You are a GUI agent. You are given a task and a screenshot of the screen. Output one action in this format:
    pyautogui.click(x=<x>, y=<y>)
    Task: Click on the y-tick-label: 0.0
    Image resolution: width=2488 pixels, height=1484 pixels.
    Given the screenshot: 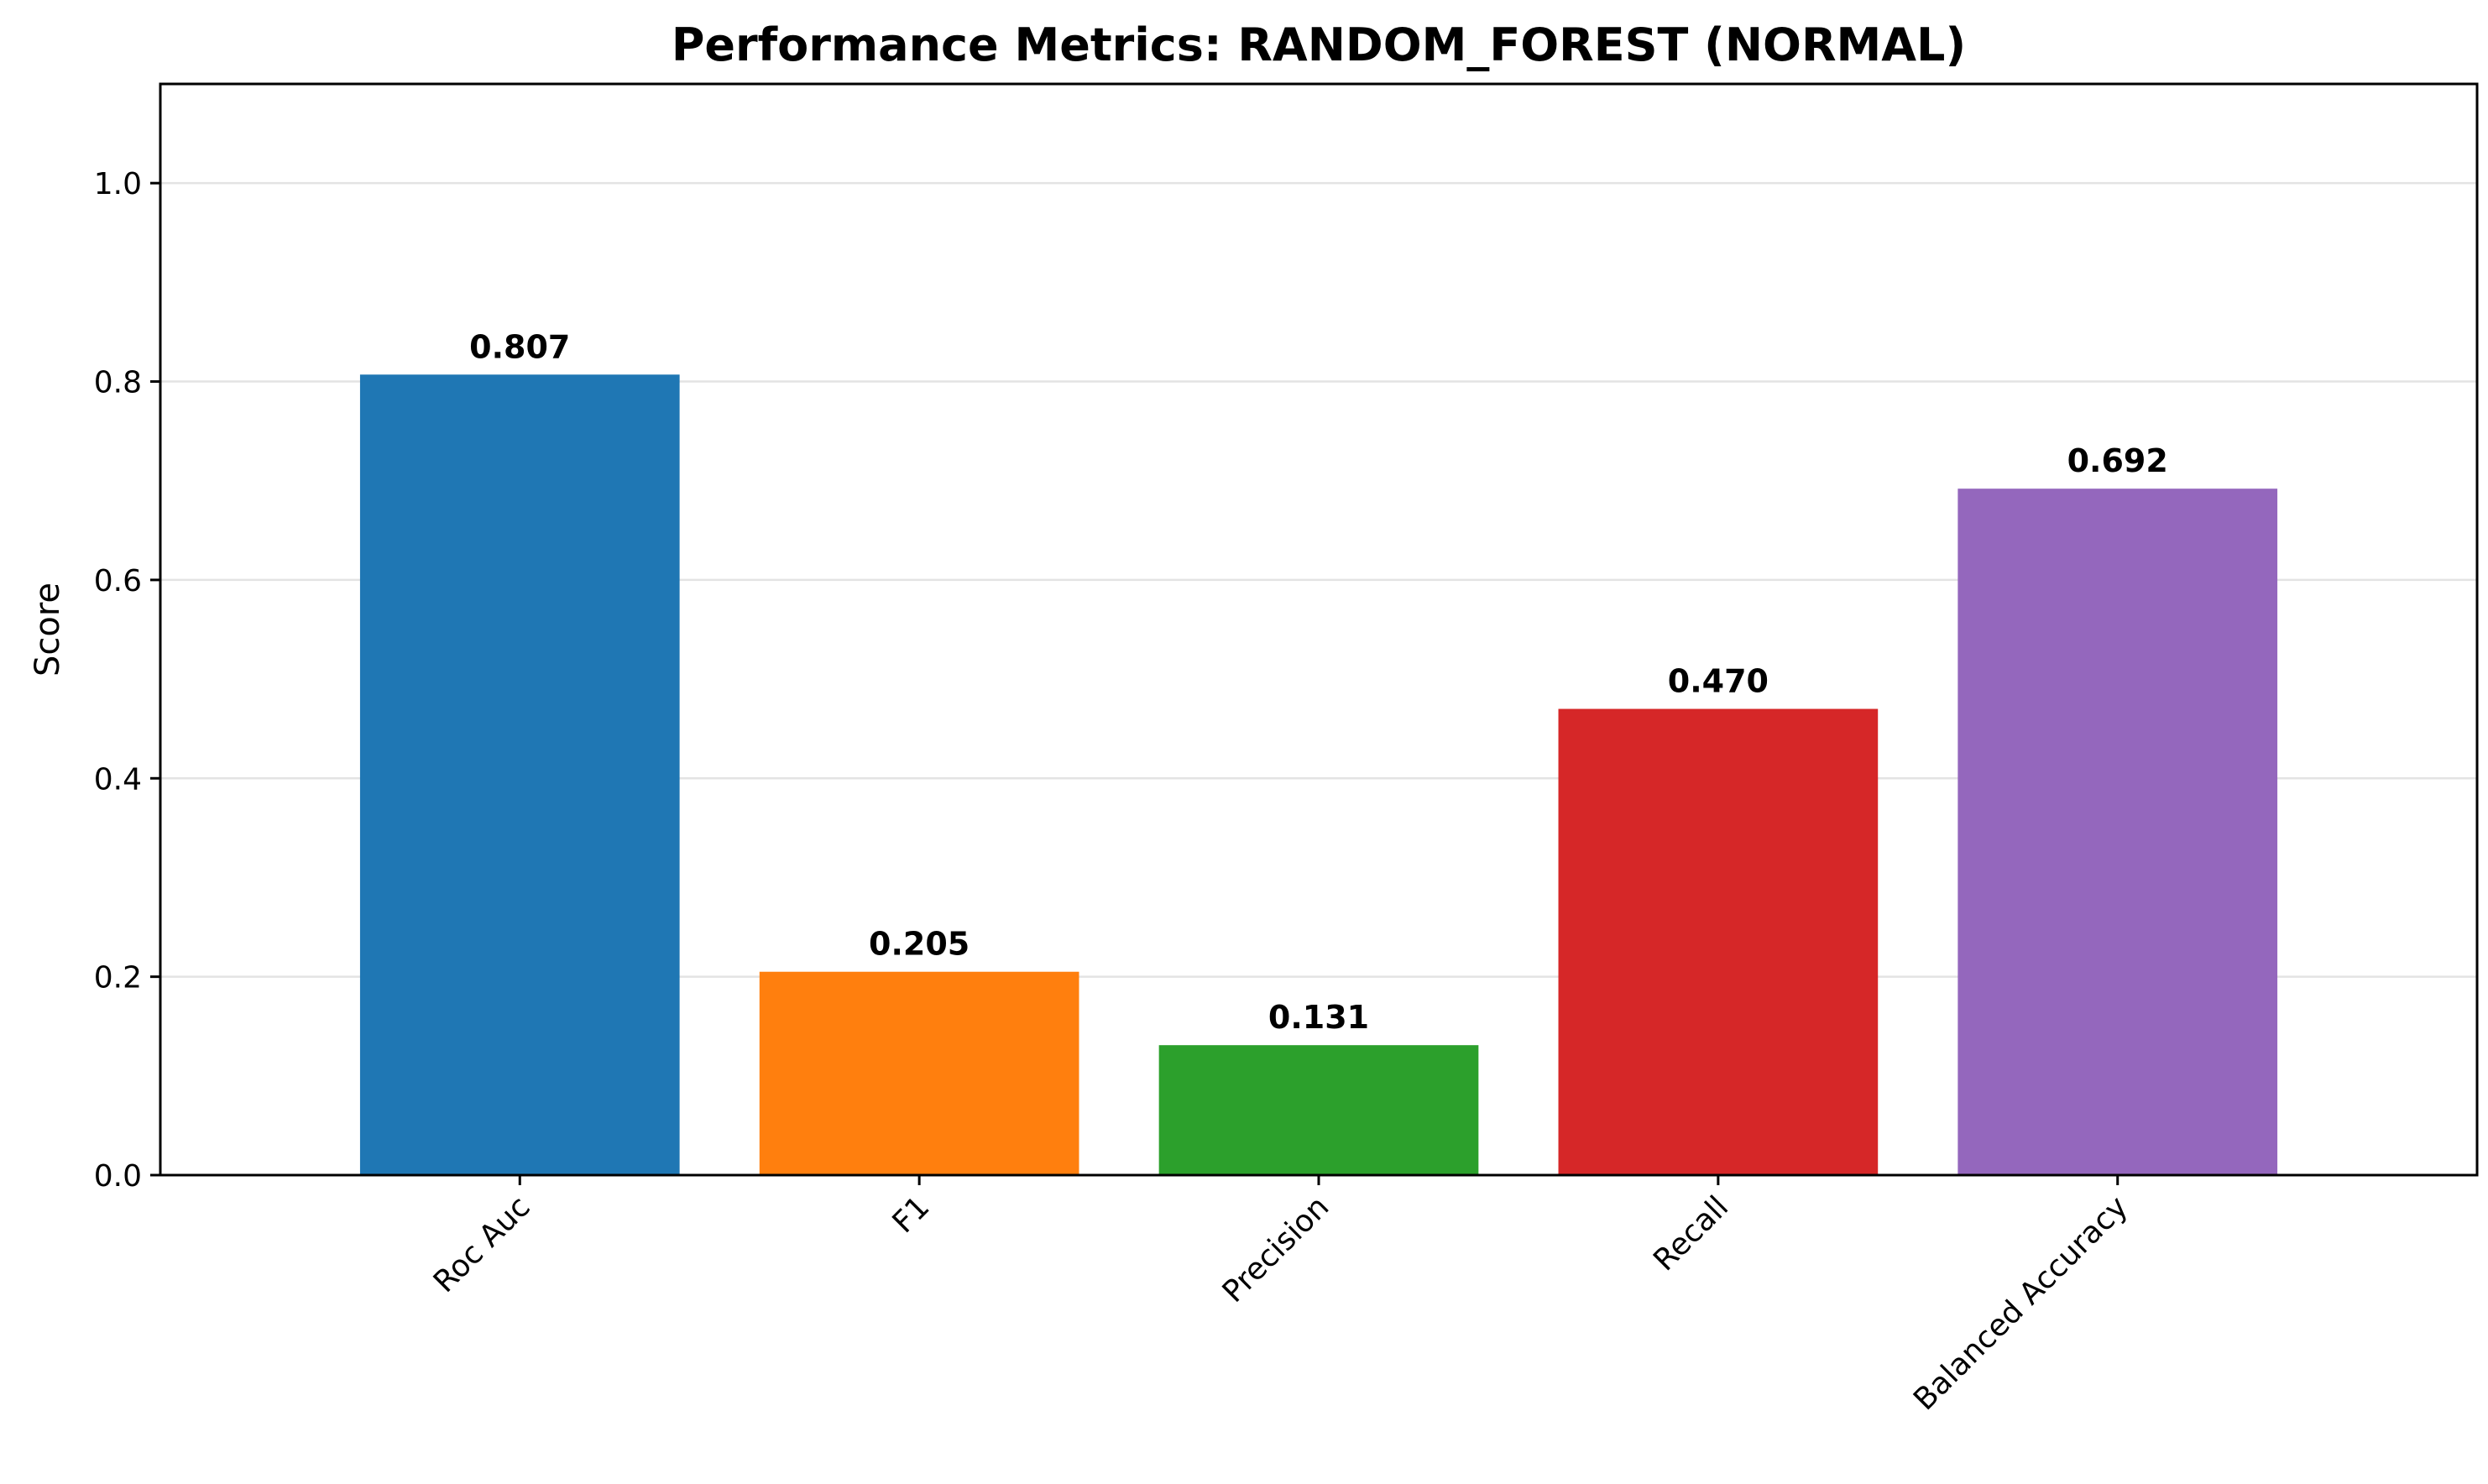 What is the action you would take?
    pyautogui.click(x=118, y=1176)
    